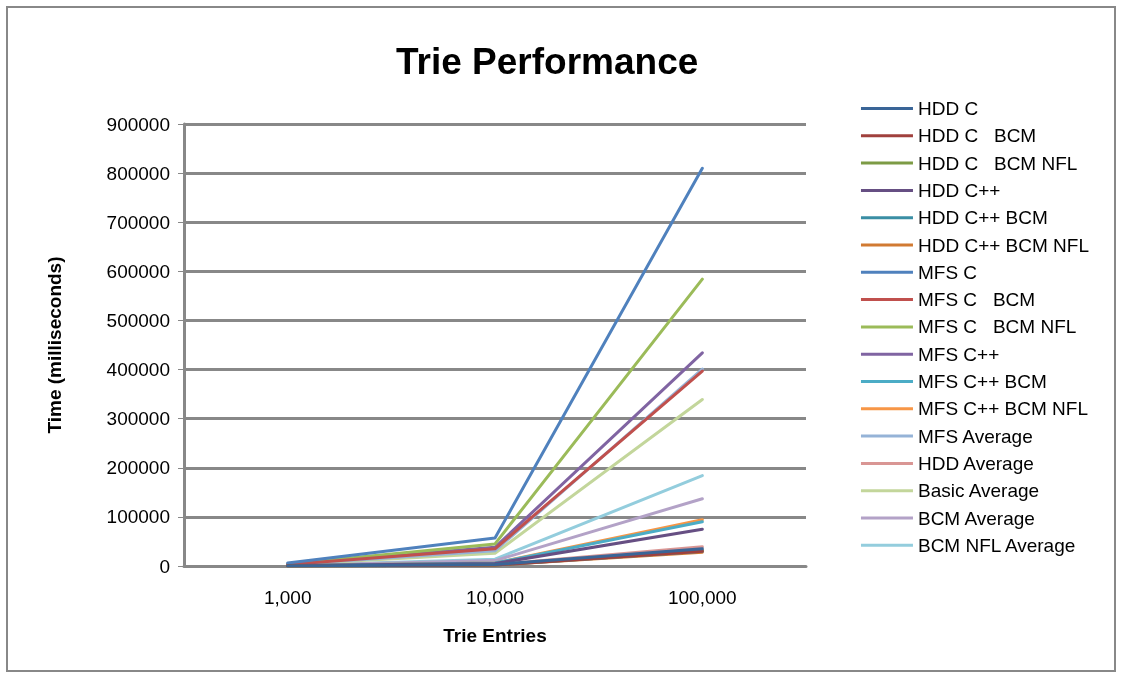 This screenshot has height=680, width=1124. What do you see at coordinates (702, 597) in the screenshot?
I see `x-tick-label: 100,000` at bounding box center [702, 597].